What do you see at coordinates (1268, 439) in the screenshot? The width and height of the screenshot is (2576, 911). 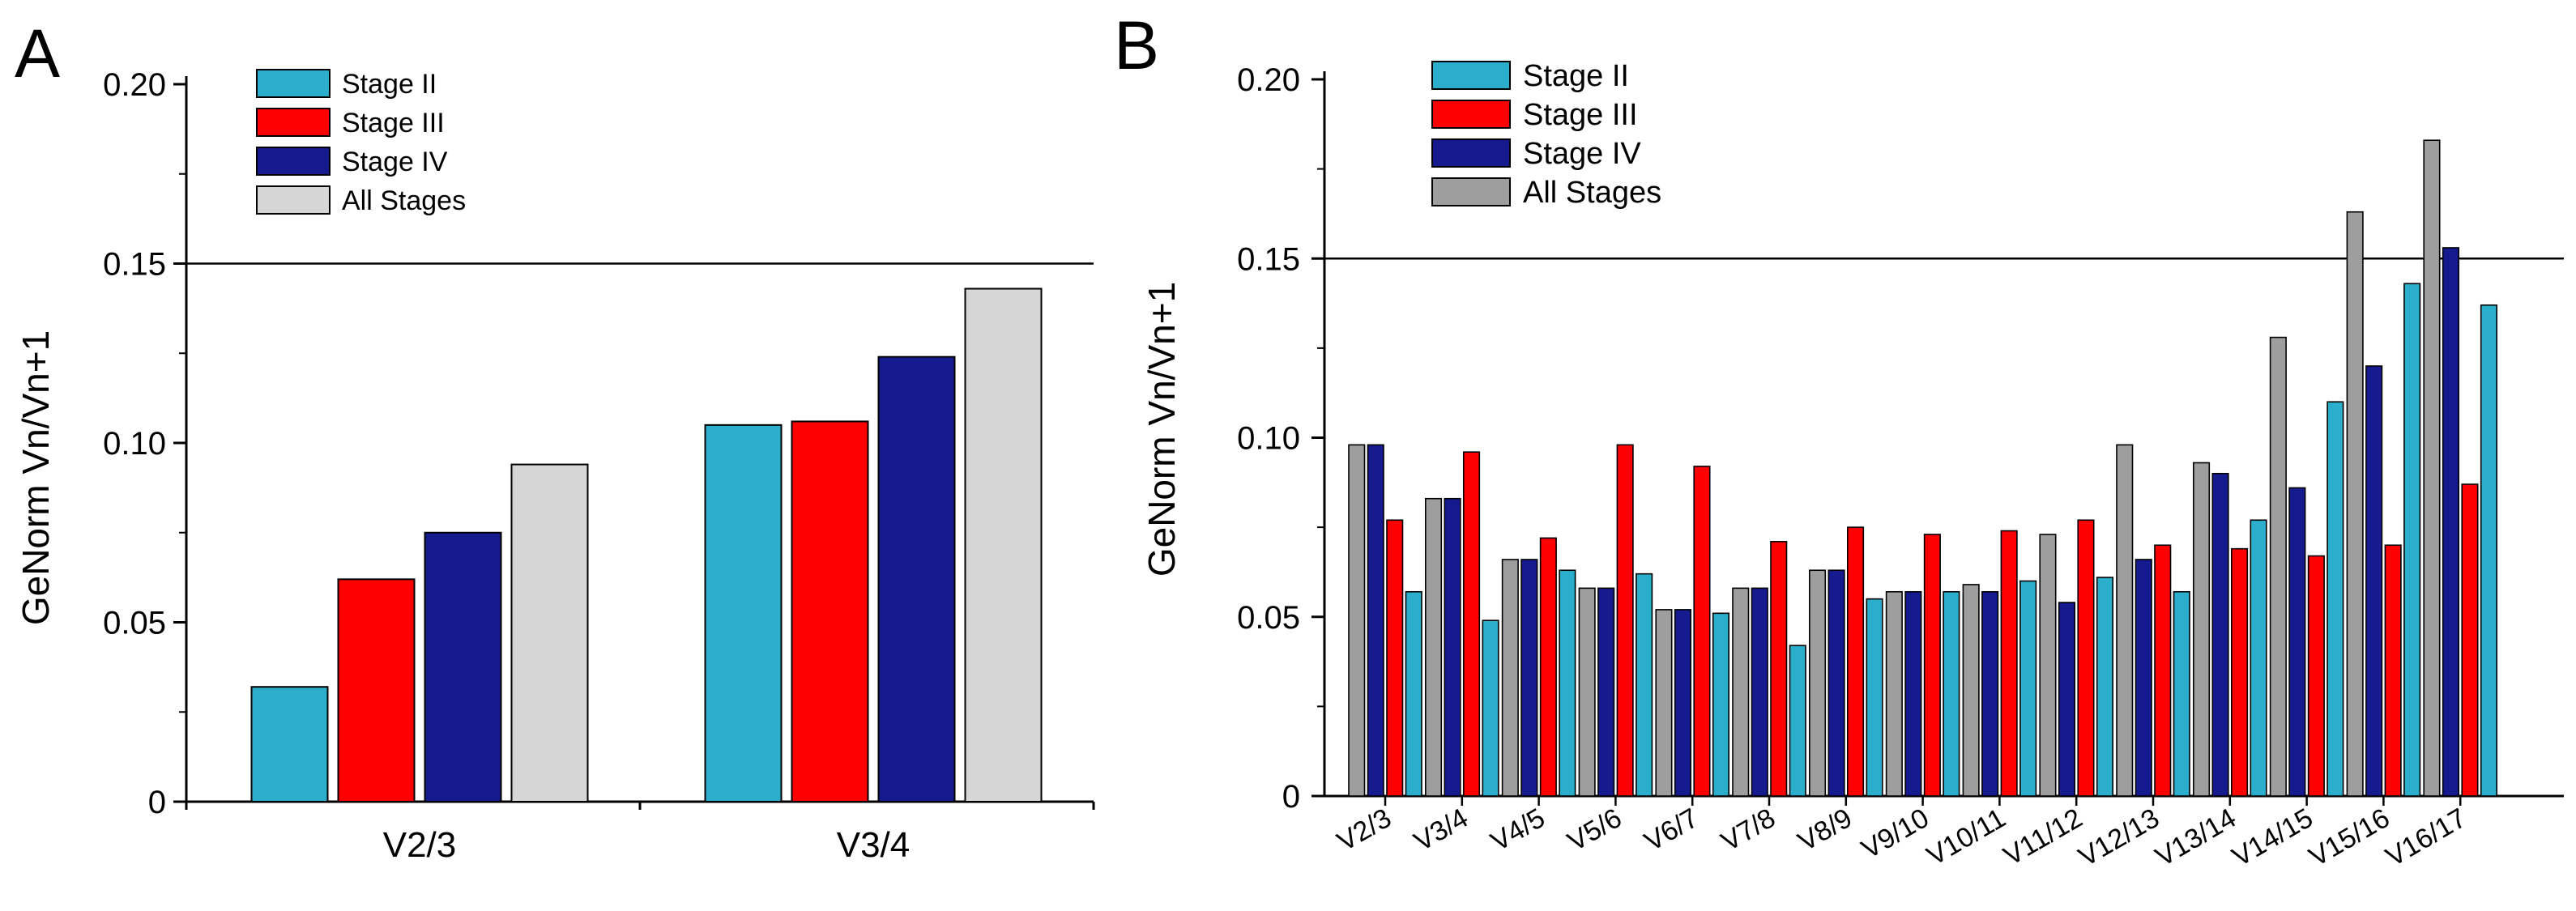 I see `panel-b-y-tick-label: 0.10` at bounding box center [1268, 439].